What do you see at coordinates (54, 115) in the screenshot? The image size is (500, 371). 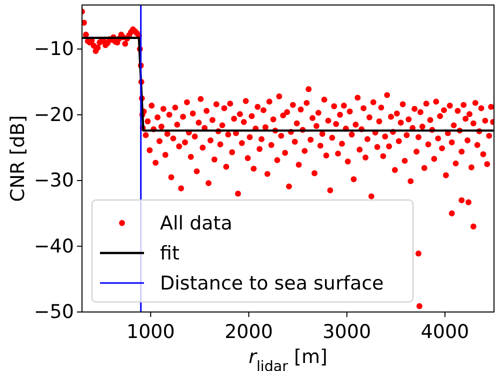 I see `y-tick-label: −20` at bounding box center [54, 115].